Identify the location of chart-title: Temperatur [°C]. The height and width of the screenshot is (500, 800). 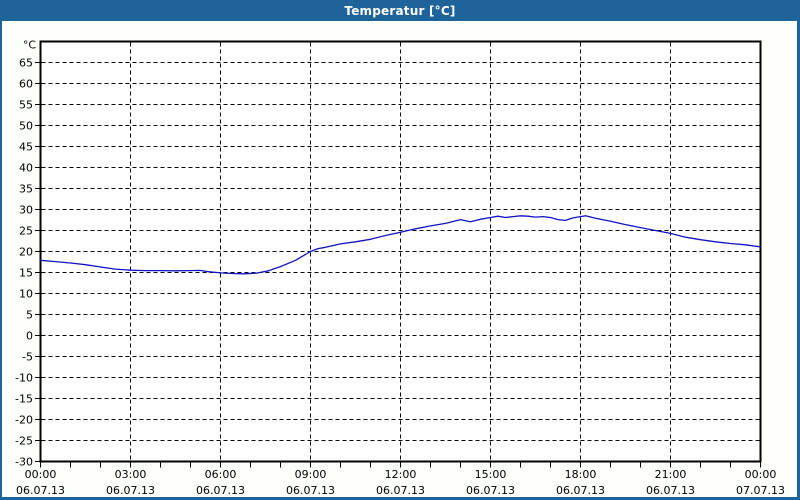
(400, 10).